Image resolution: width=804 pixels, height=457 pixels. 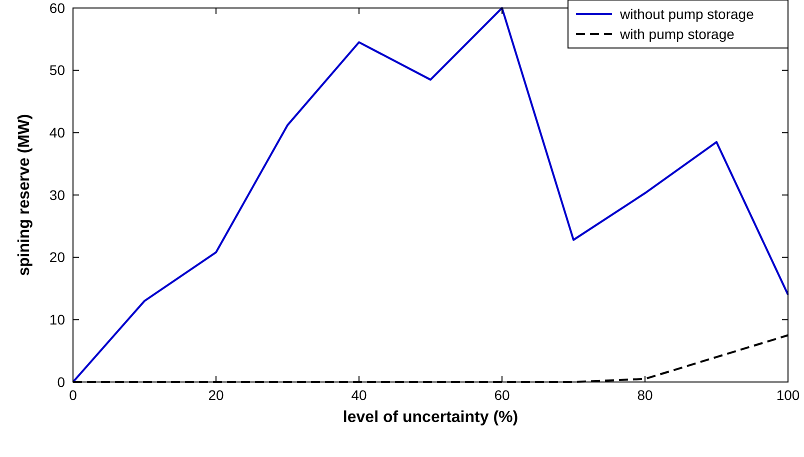 What do you see at coordinates (57, 194) in the screenshot?
I see `y-tick-label: 30` at bounding box center [57, 194].